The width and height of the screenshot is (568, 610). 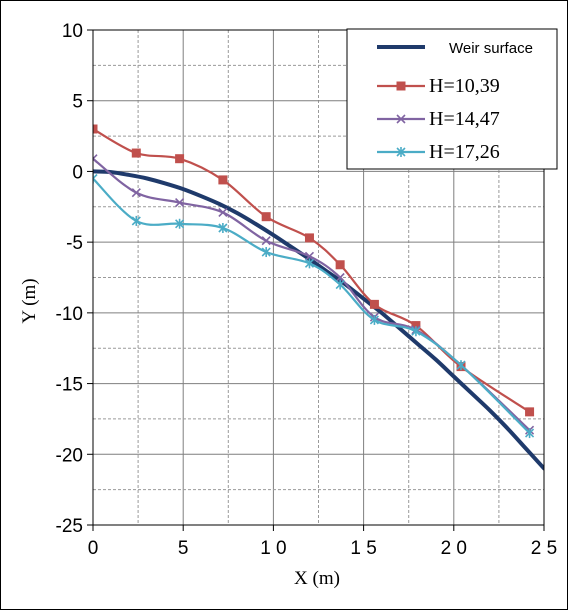 I want to click on y-tick-label: -15, so click(x=69, y=385).